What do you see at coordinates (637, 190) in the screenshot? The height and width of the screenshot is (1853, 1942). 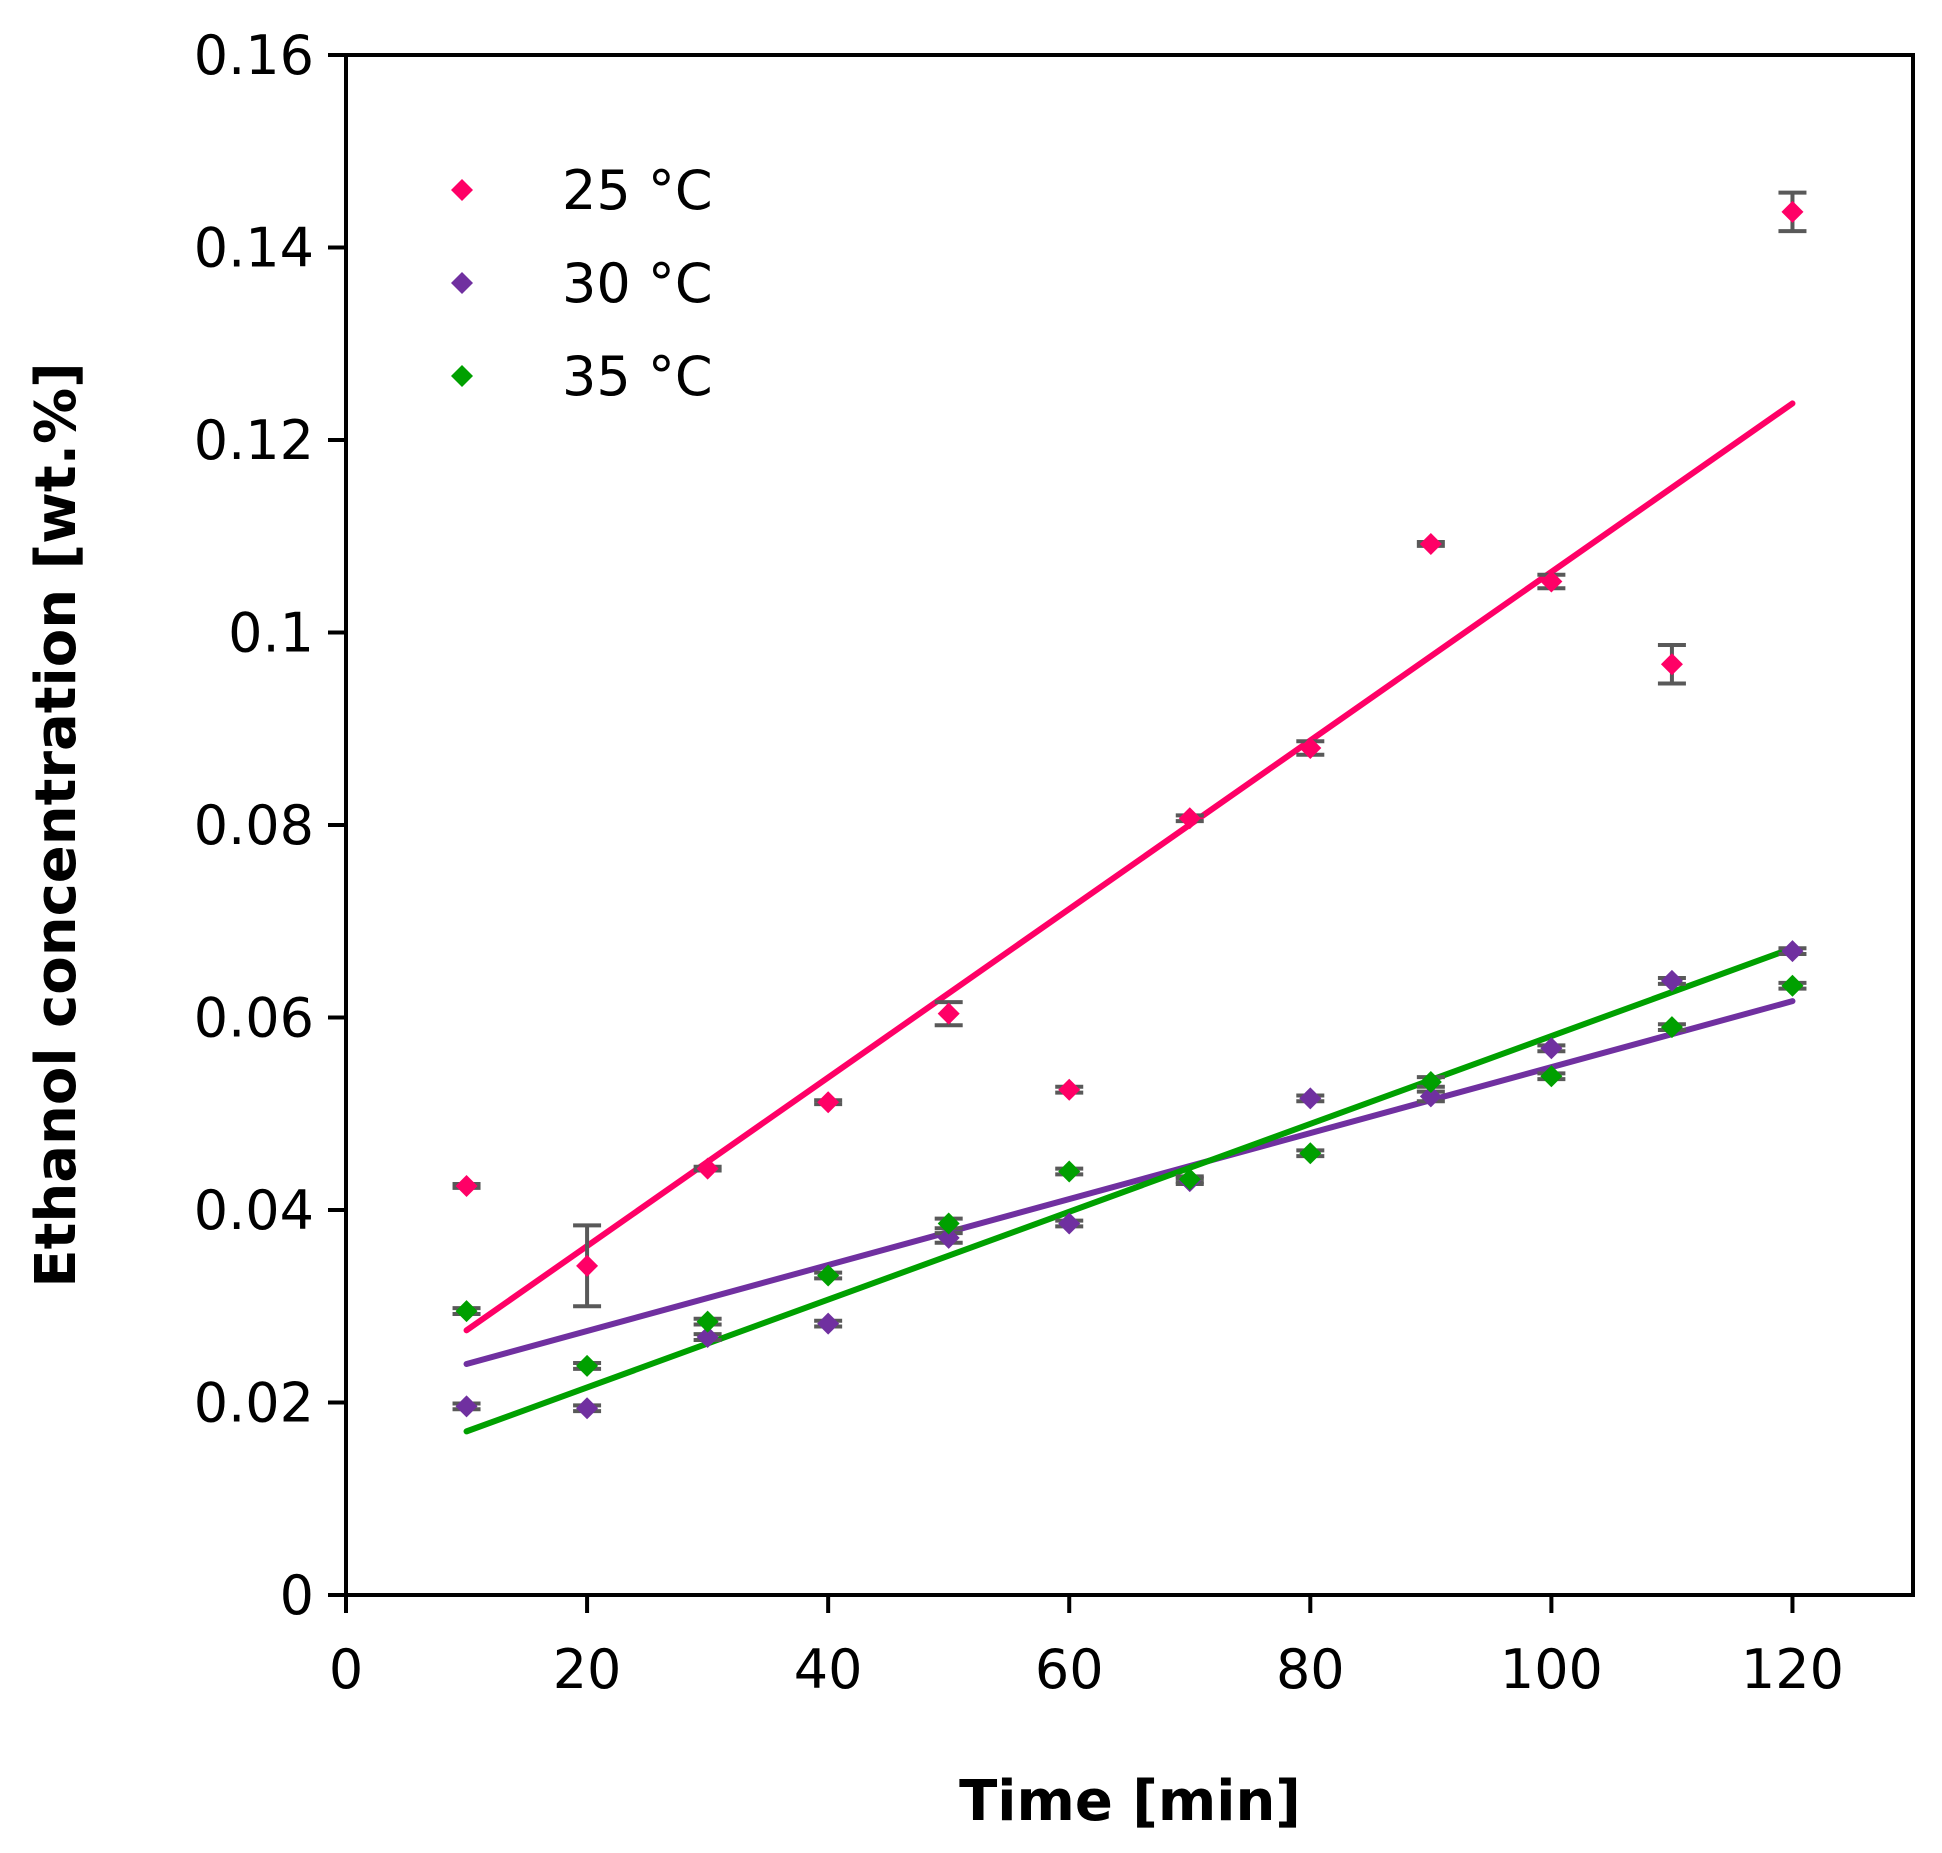 I see `legend-label: 25 °C` at bounding box center [637, 190].